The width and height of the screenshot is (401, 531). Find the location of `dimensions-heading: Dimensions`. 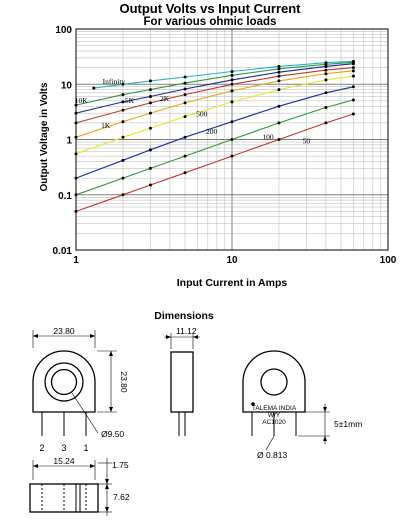

dimensions-heading: Dimensions is located at coordinates (184, 316).